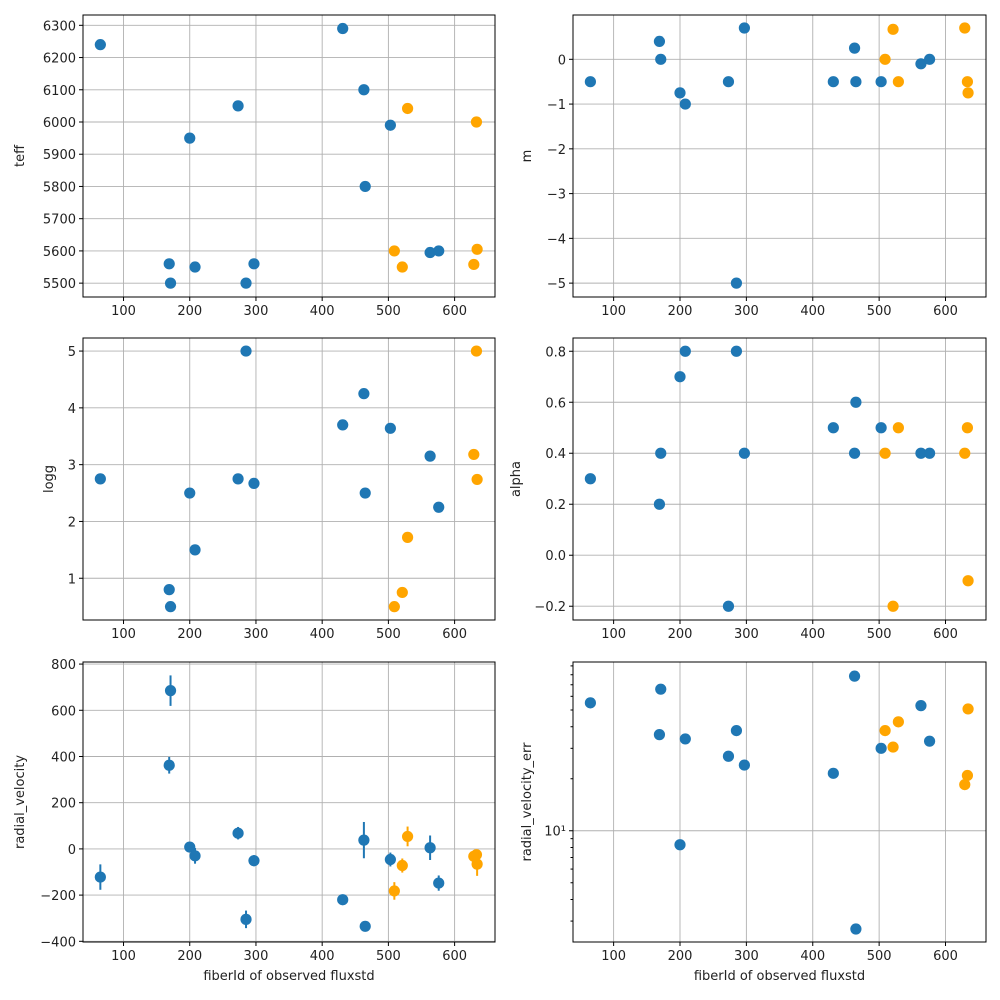 The height and width of the screenshot is (1000, 1000). I want to click on y-tick-label: −5, so click(556, 284).